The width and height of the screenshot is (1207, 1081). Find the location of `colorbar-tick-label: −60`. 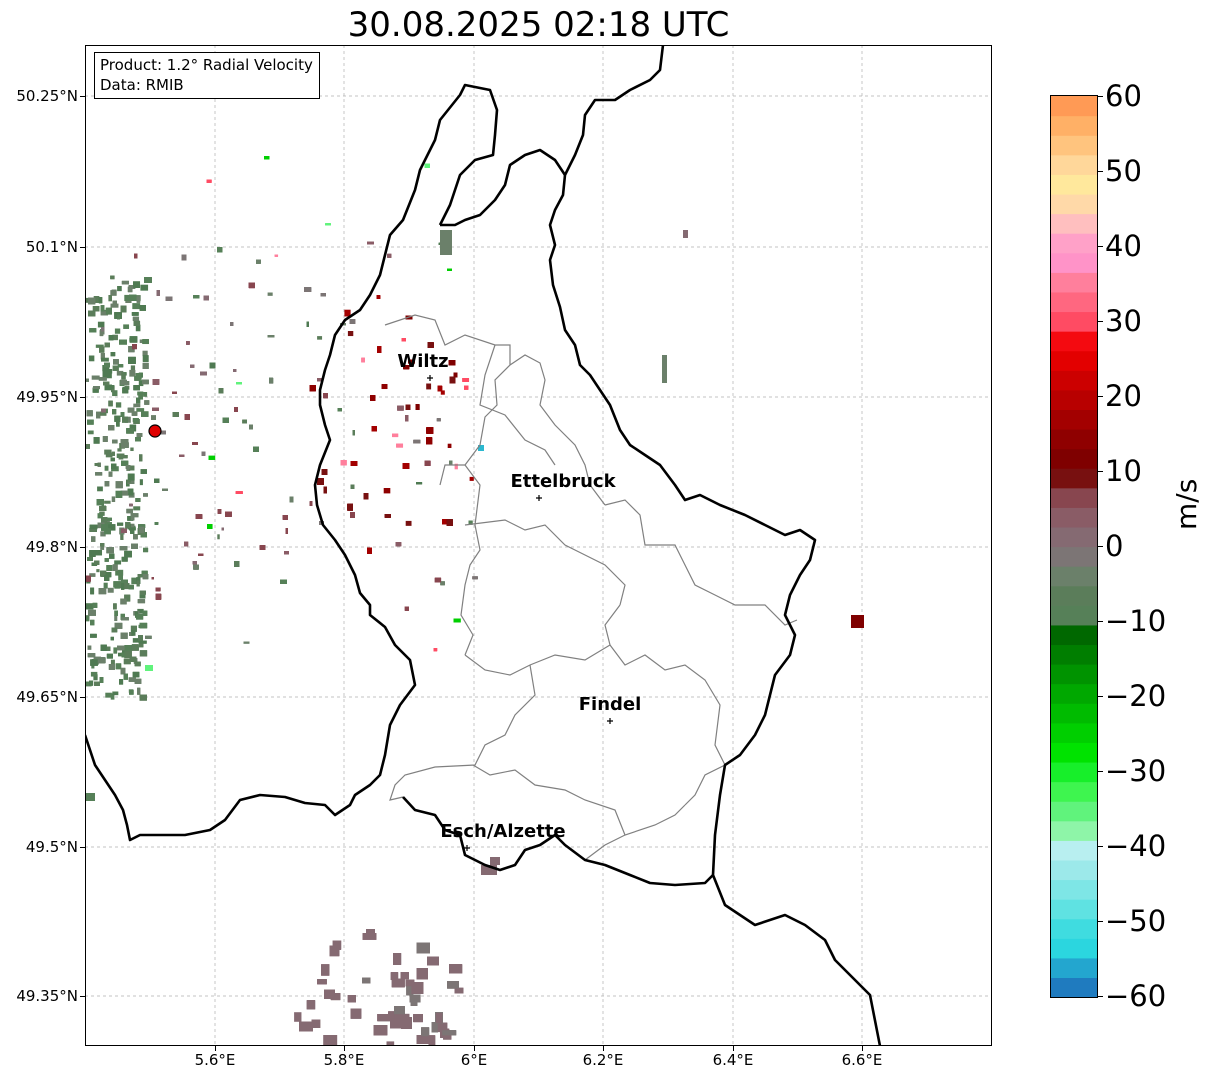

colorbar-tick-label: −60 is located at coordinates (1136, 996).